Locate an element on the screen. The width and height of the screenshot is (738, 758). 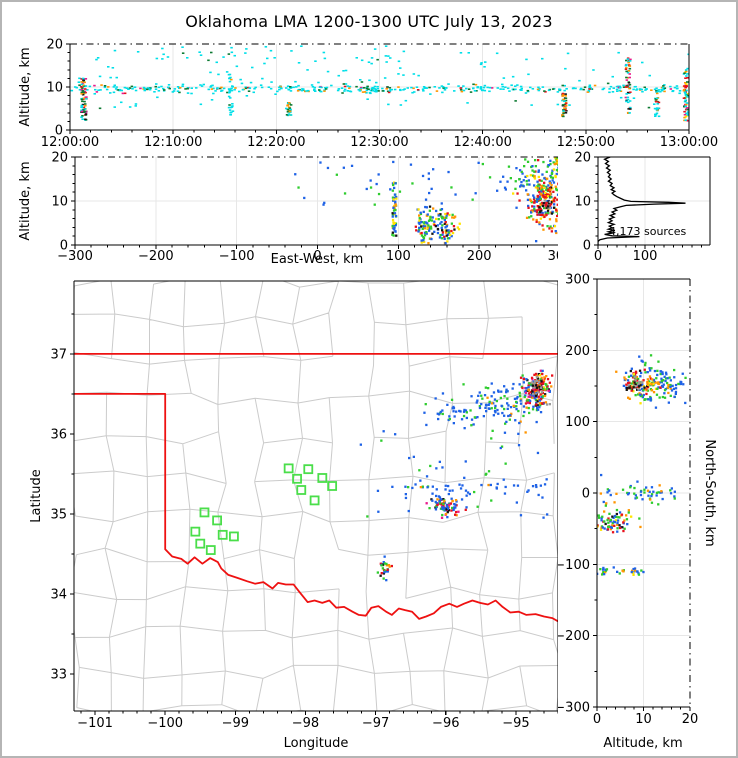
svg-text: Longitude is located at coordinates (316, 743).